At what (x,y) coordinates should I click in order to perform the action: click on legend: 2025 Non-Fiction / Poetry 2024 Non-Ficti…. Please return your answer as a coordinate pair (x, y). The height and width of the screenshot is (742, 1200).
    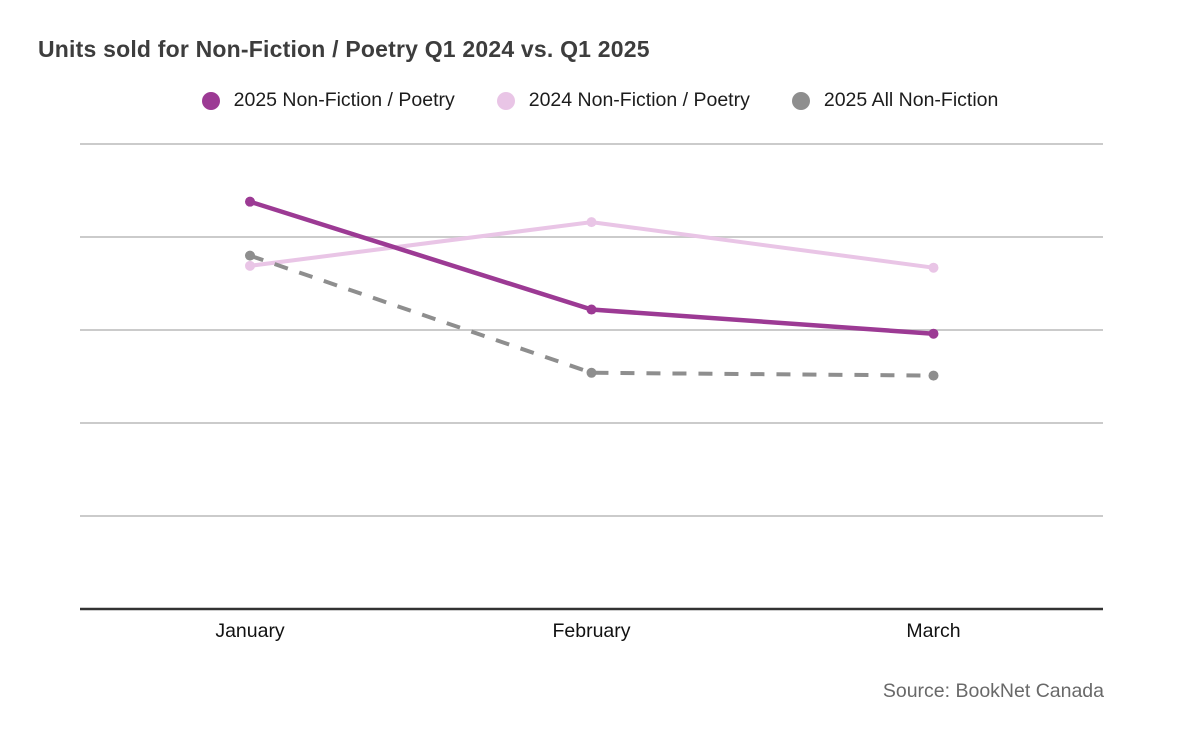
    Looking at the image, I should click on (600, 100).